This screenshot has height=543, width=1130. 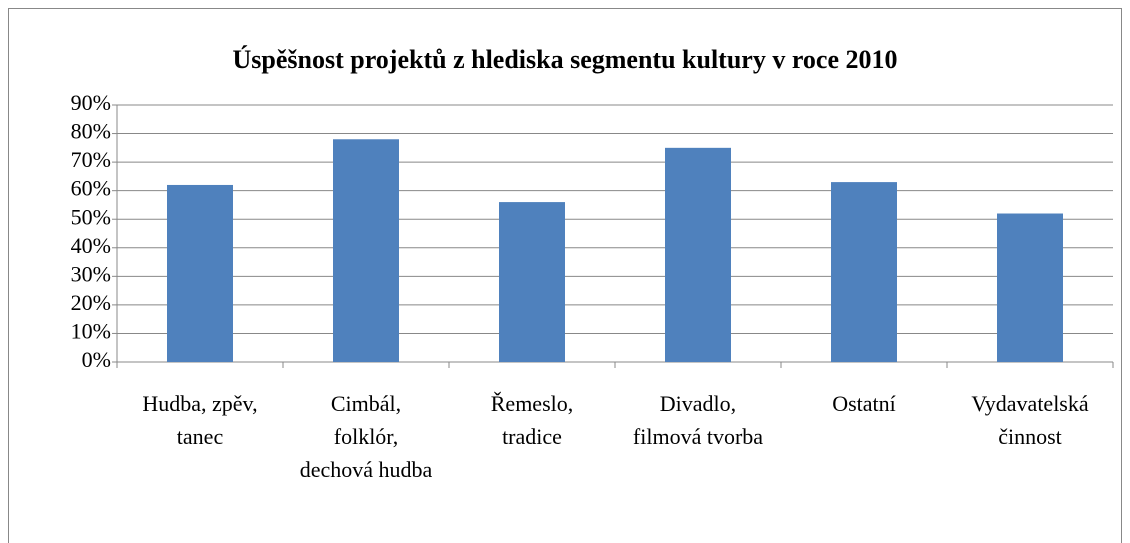 I want to click on y-tick-label: 40%, so click(x=91, y=245).